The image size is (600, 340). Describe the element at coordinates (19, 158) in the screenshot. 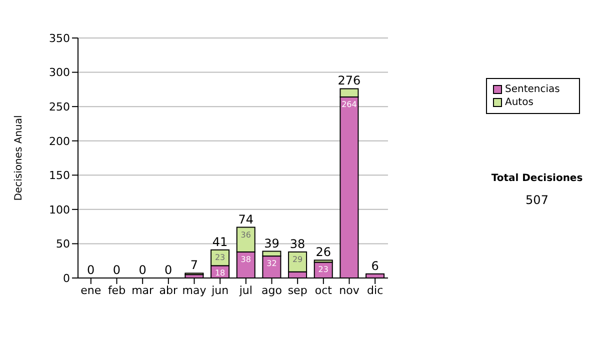

I see `y-axis-title: Decisiones Anual` at that location.